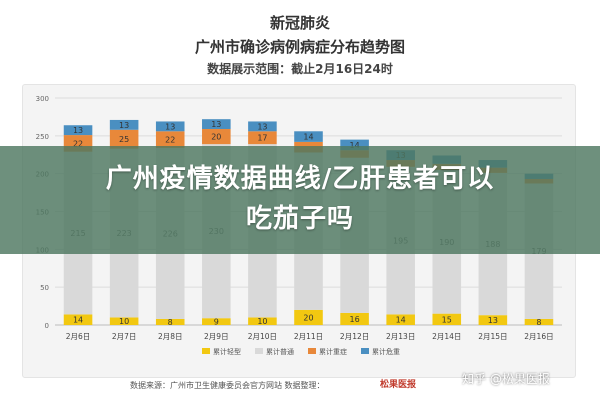 The image size is (600, 400). What do you see at coordinates (299, 219) in the screenshot?
I see `overlay-title-line2: 吃茄子吗` at bounding box center [299, 219].